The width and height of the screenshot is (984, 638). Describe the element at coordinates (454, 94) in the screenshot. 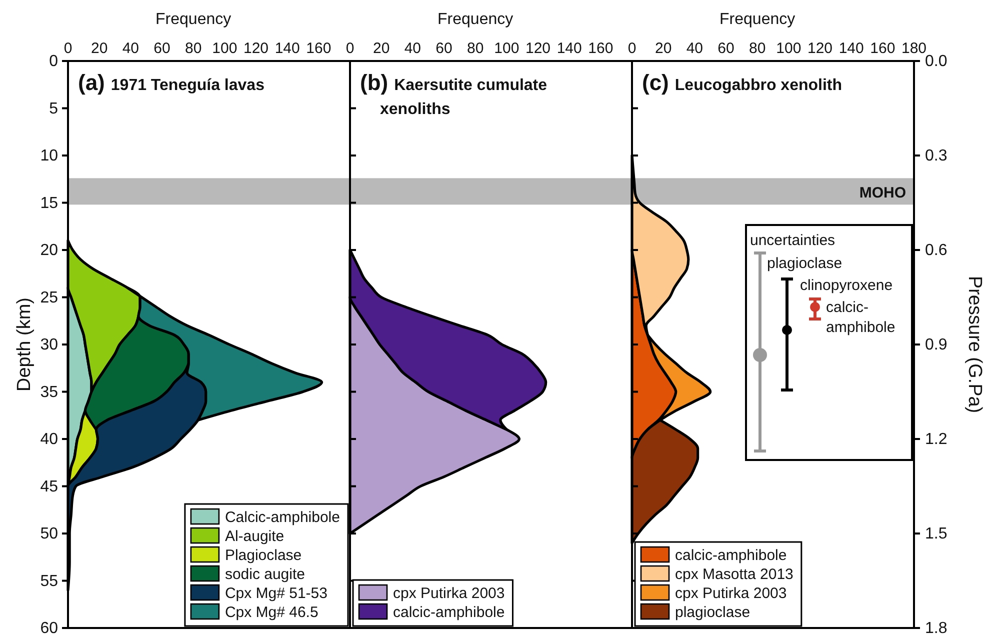

I see `text: (b) Kaersutite cumulate xenoliths` at that location.